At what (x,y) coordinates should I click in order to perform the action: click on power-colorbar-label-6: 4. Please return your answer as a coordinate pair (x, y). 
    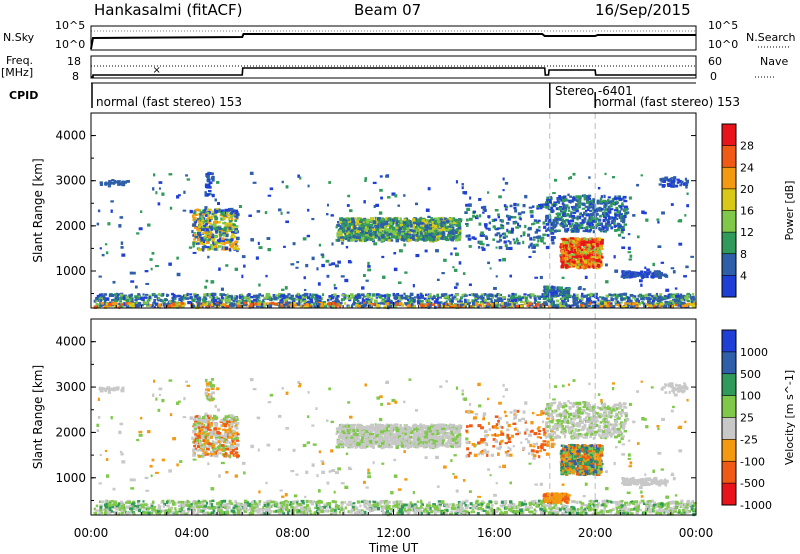
    Looking at the image, I should click on (743, 275).